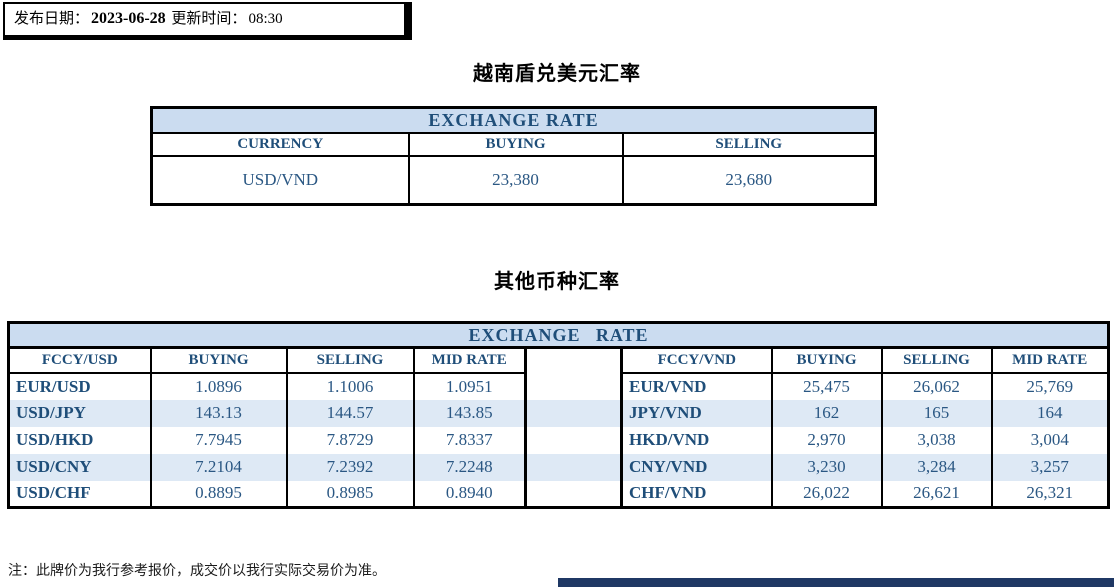  What do you see at coordinates (218, 494) in the screenshot?
I see `buying-rate-cell: 0.8895` at bounding box center [218, 494].